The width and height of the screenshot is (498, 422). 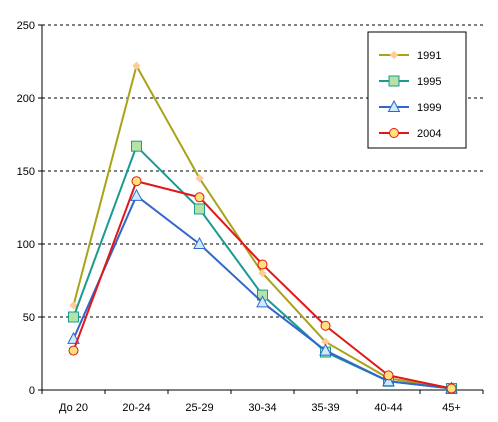 I want to click on x-axis-tick-labels: До 20 20-24 25-29 30-34 35-39 40-44 45+, so click(x=260, y=408).